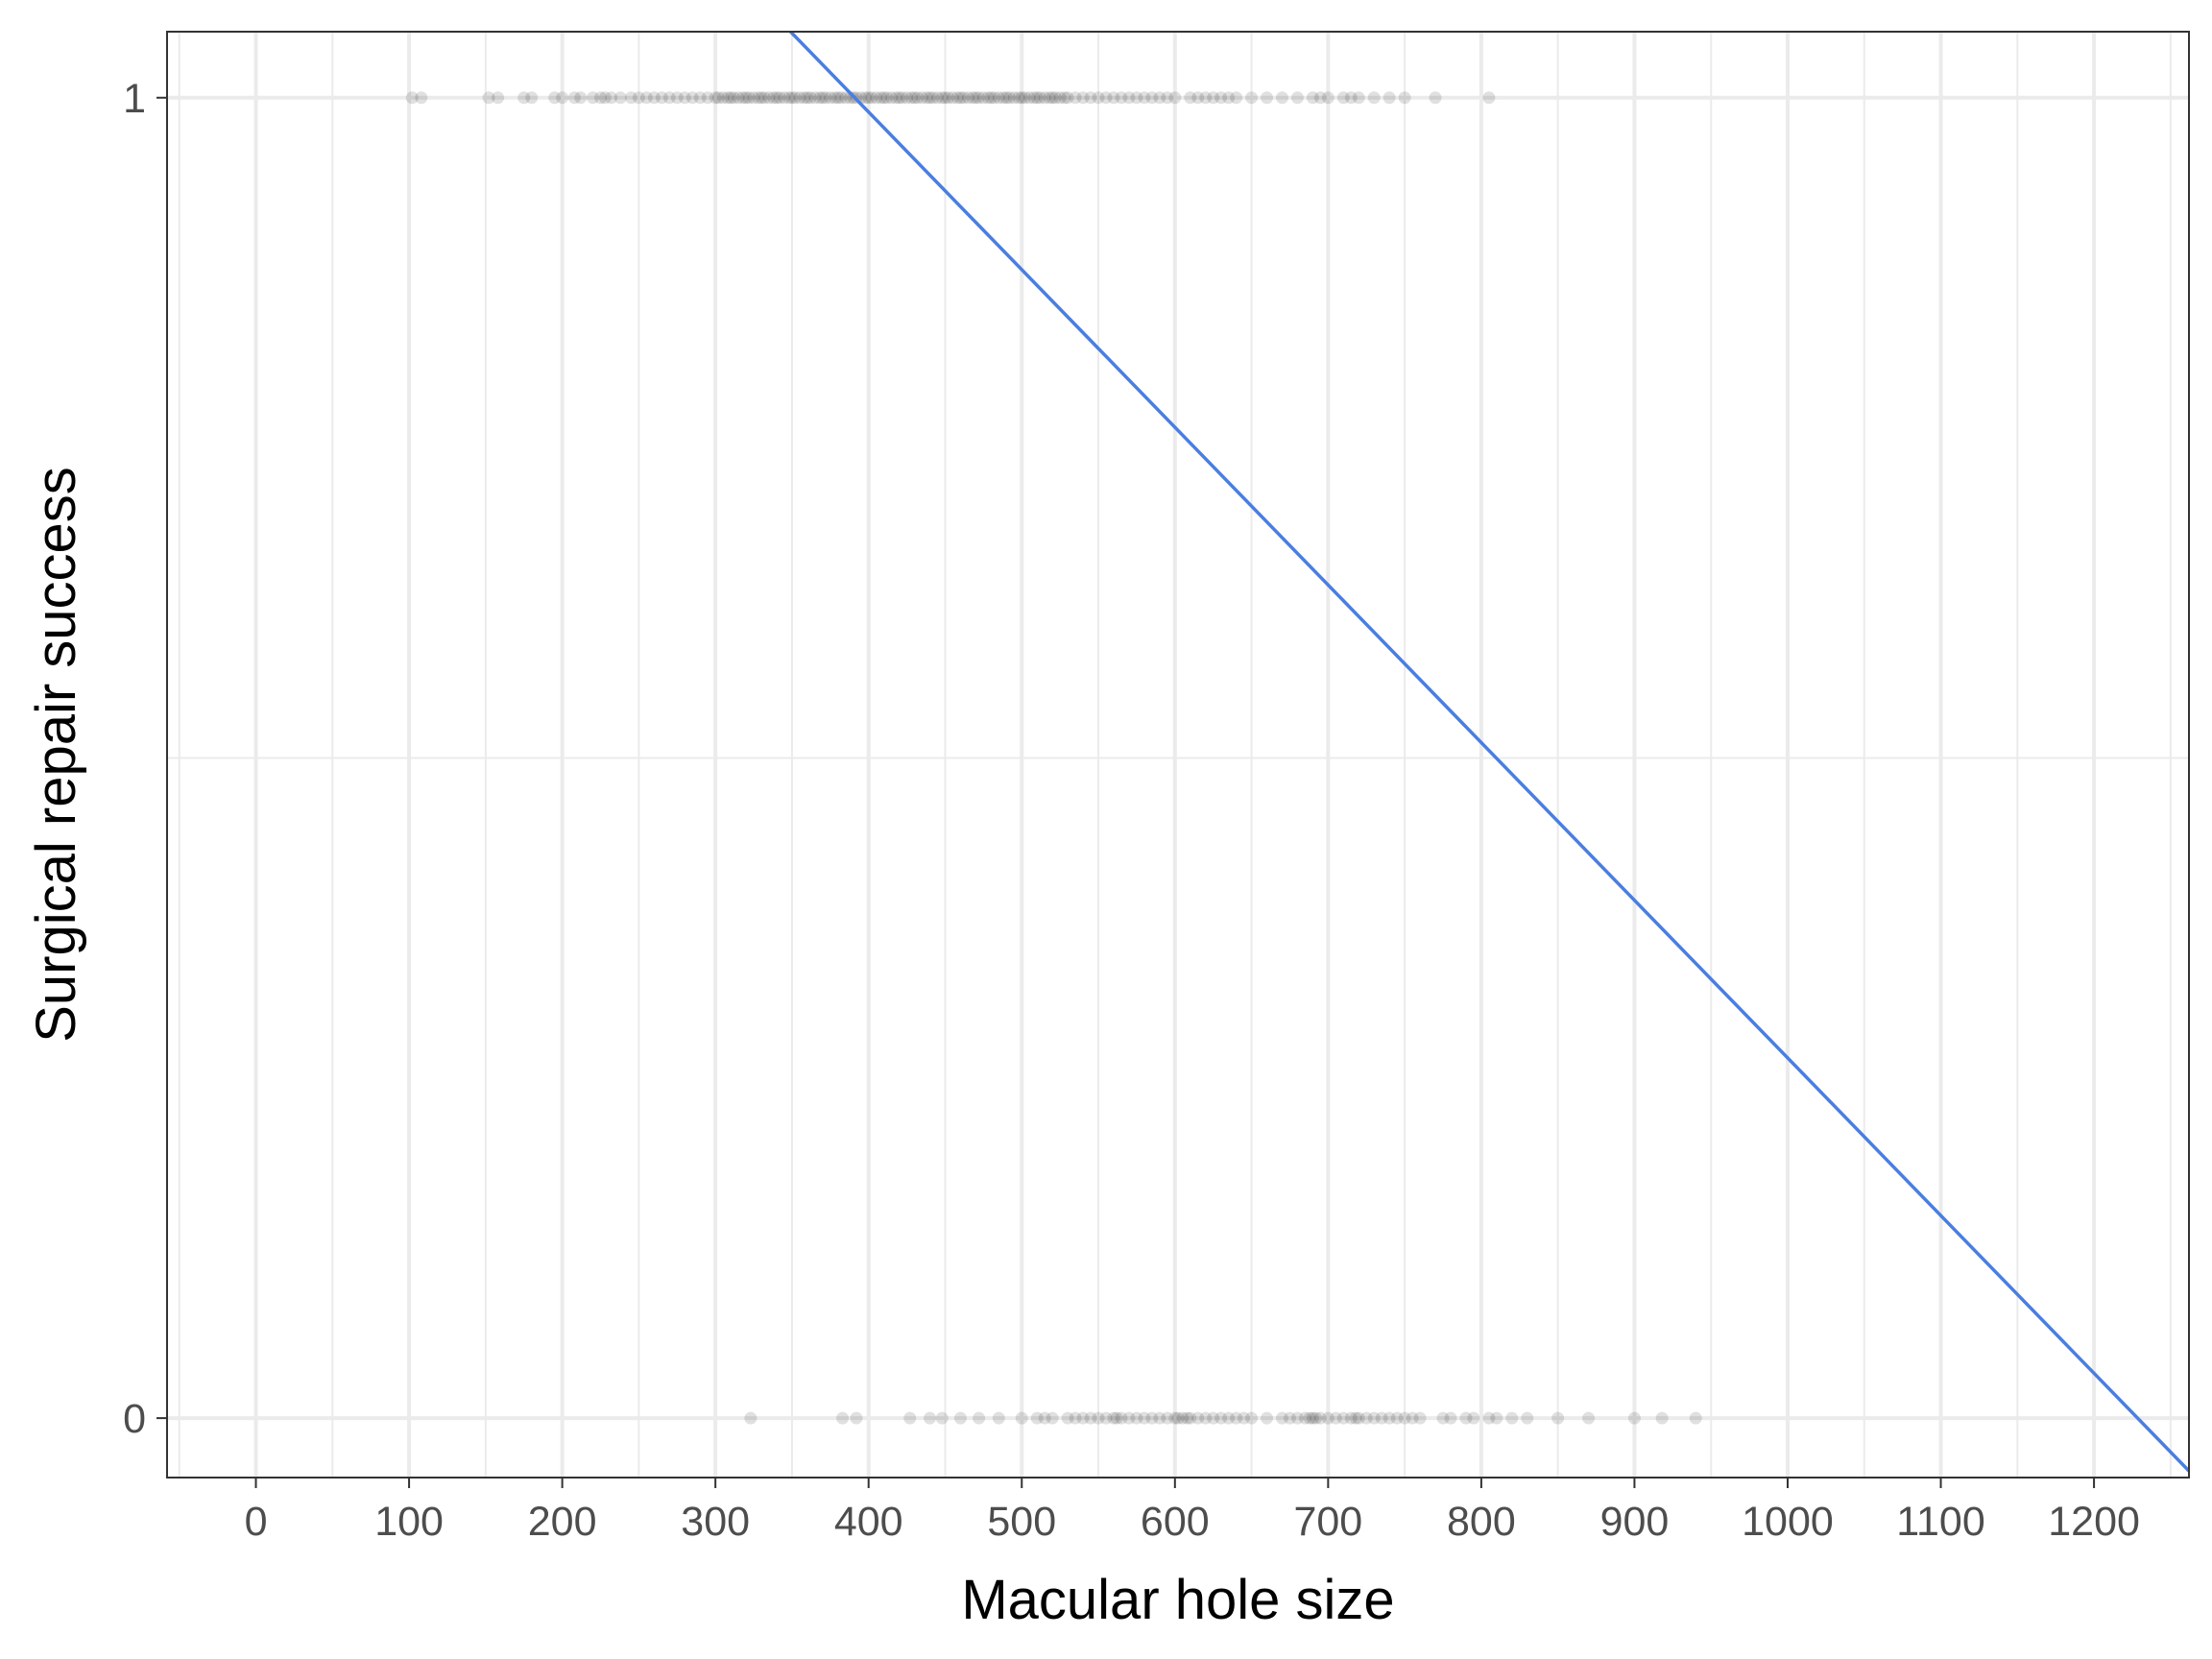 This screenshot has height=1659, width=2212. Describe the element at coordinates (134, 99) in the screenshot. I see `y-tick-label: 1` at that location.